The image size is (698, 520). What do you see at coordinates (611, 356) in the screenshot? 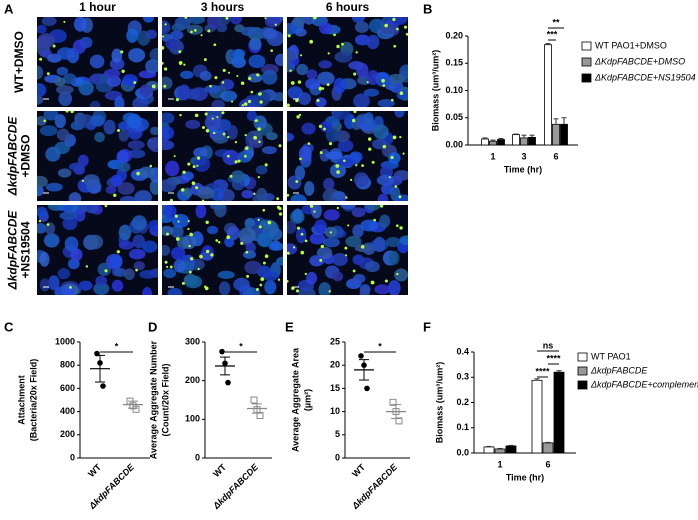
I see `legend-label: WT PAO1` at bounding box center [611, 356].